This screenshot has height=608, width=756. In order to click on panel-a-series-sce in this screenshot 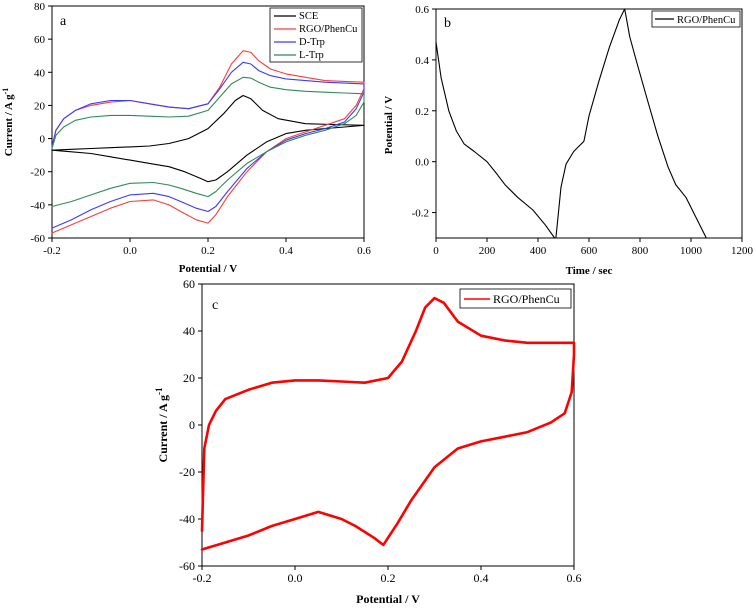, I will do `click(208, 138)`.